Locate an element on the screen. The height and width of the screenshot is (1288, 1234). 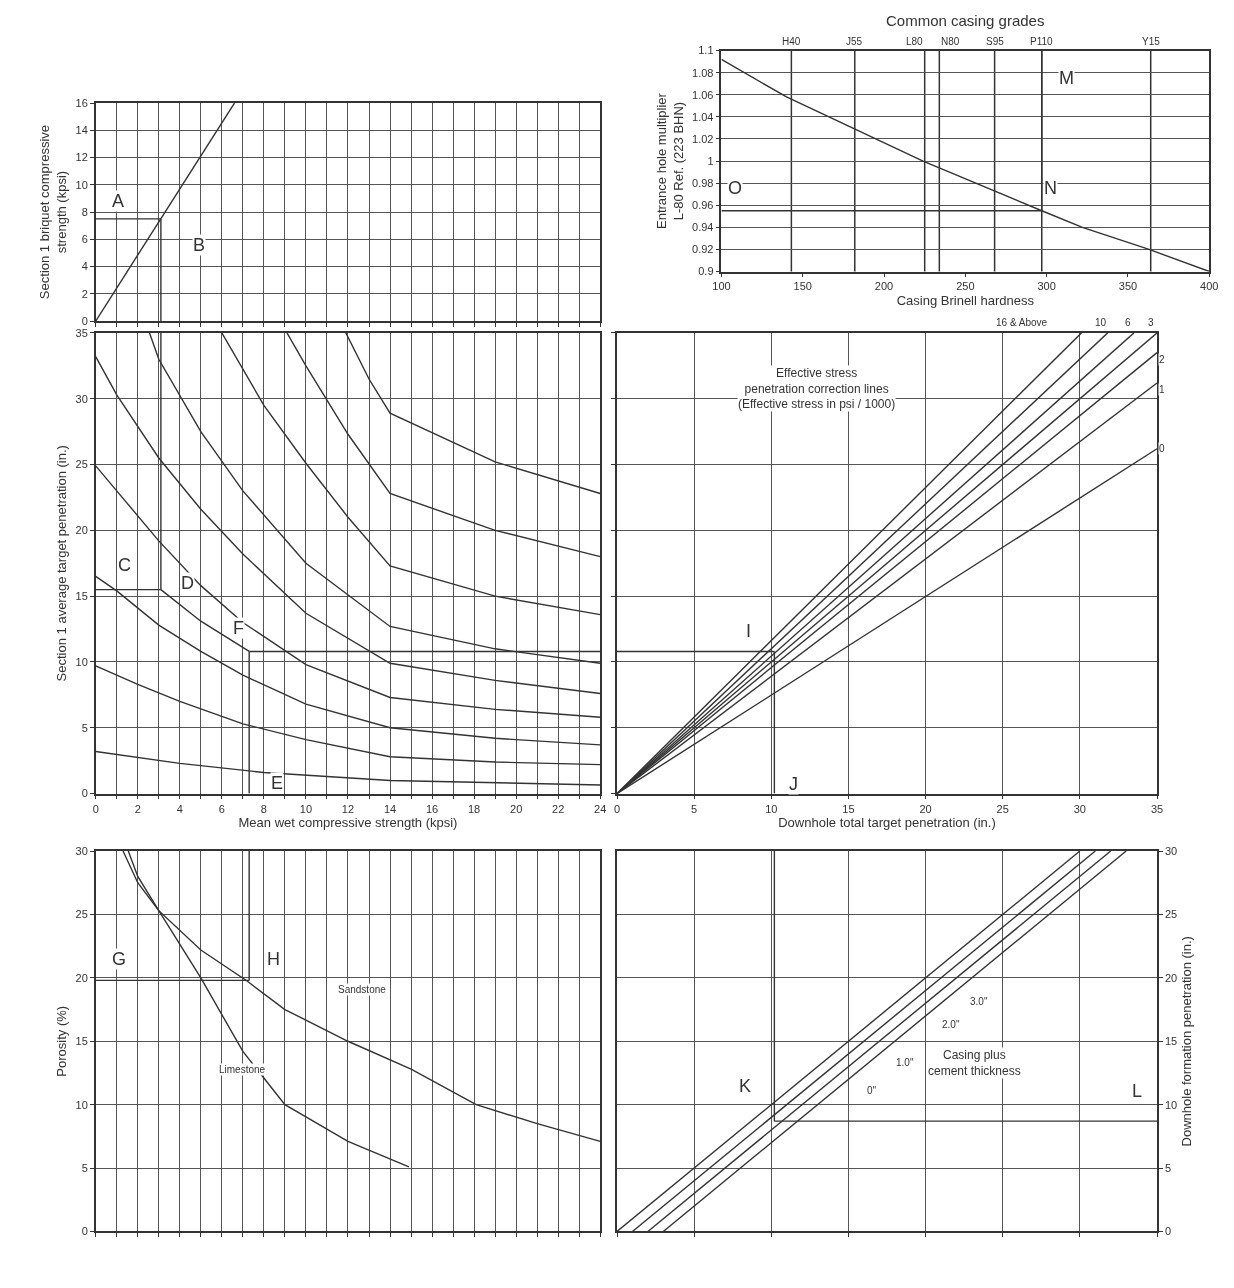
x-tick-label: 300 is located at coordinates (1046, 286).